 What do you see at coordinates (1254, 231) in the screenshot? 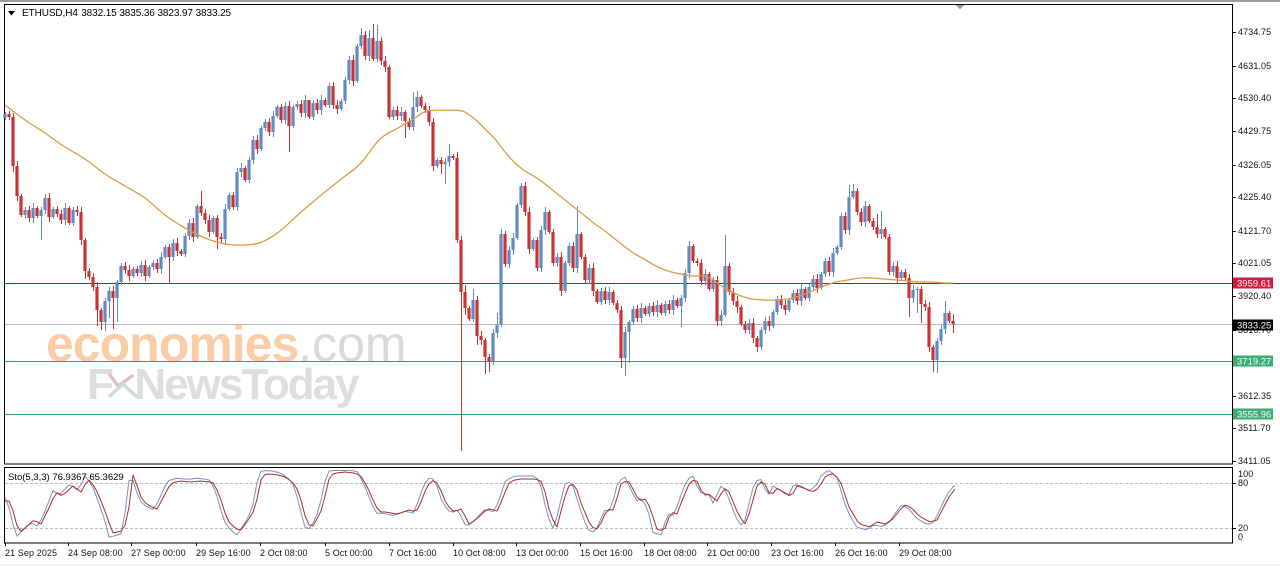
I see `svg-text: 4121.70` at bounding box center [1254, 231].